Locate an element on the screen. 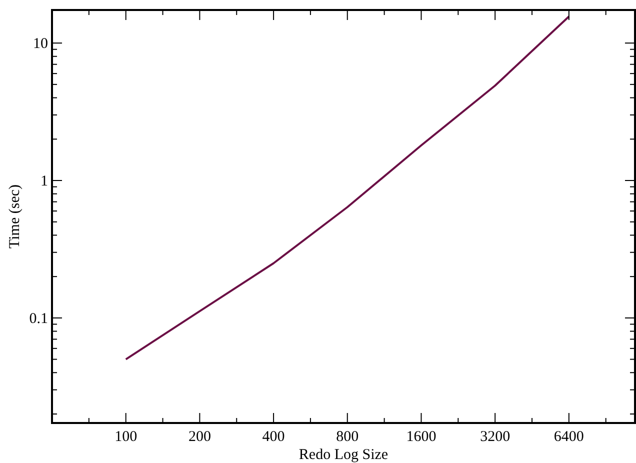 This screenshot has height=463, width=636. x-tick-label: 3200 is located at coordinates (495, 437).